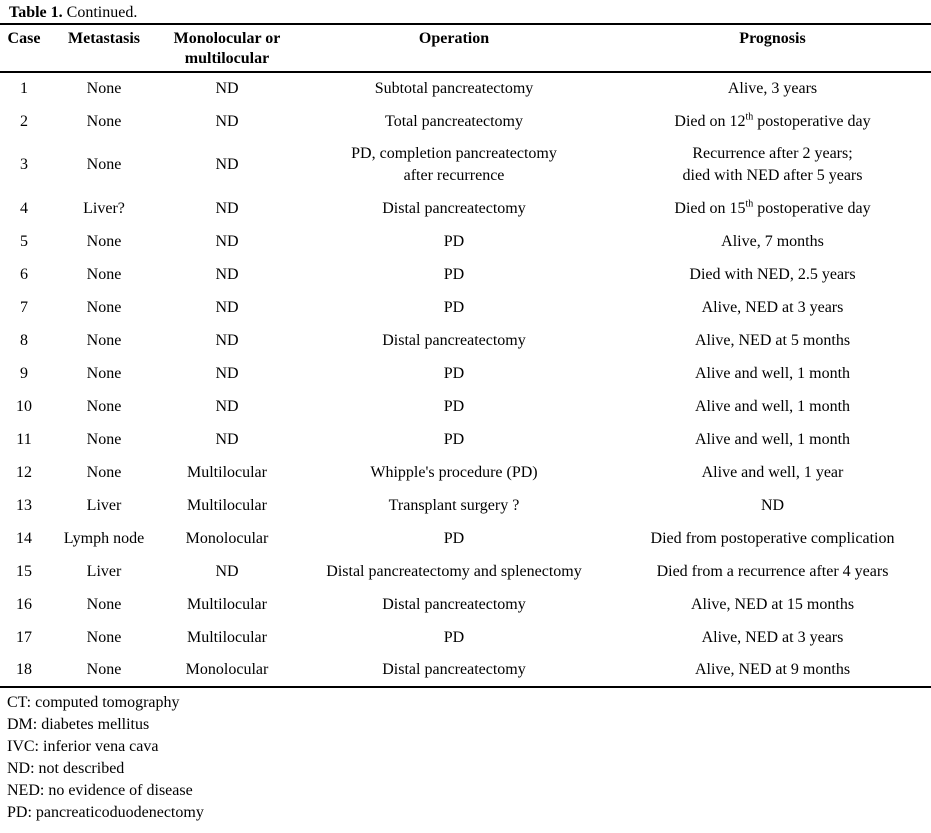 The width and height of the screenshot is (931, 833). What do you see at coordinates (100, 12) in the screenshot?
I see `table-title-suffix: Continued.` at bounding box center [100, 12].